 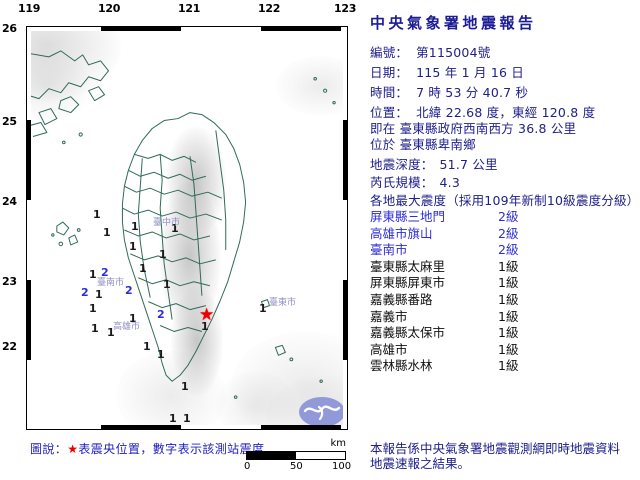 I want to click on table-row: 嘉義縣番路 1級, so click(x=503, y=298).